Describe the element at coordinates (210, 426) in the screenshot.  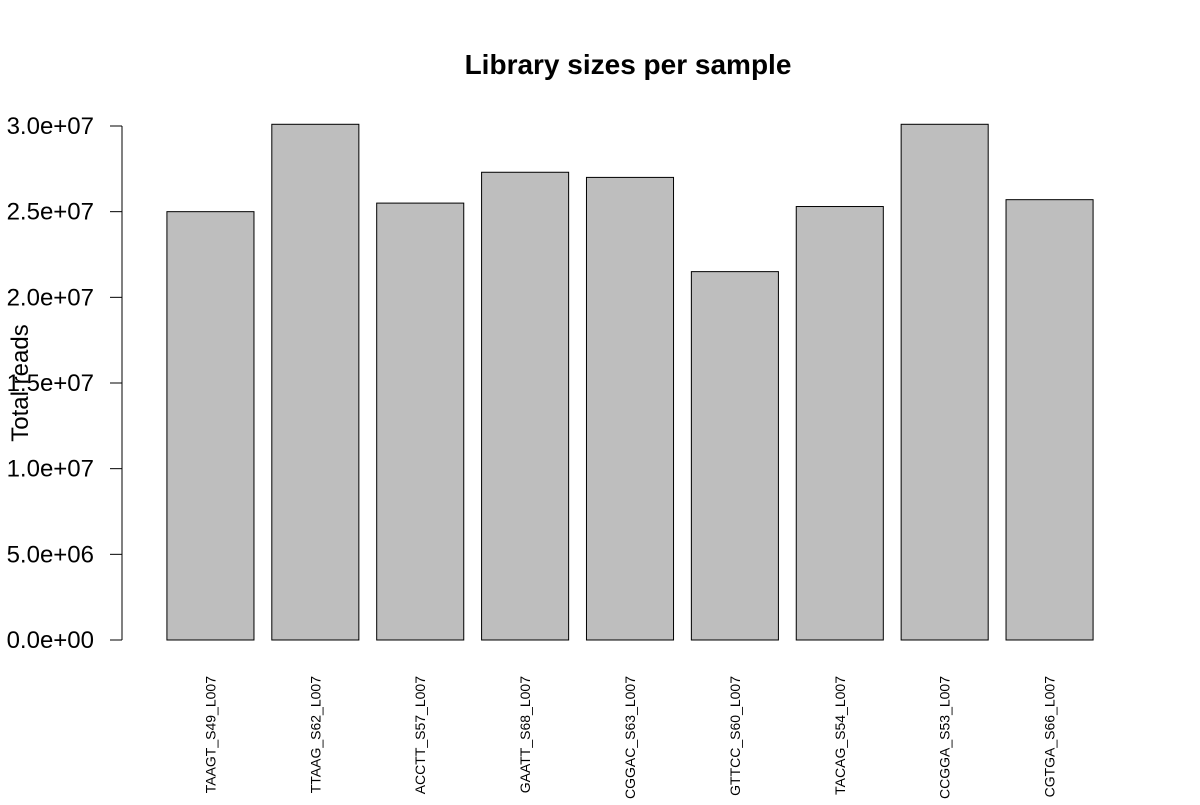
I see `bar-TAAGT_S49_L007` at that location.